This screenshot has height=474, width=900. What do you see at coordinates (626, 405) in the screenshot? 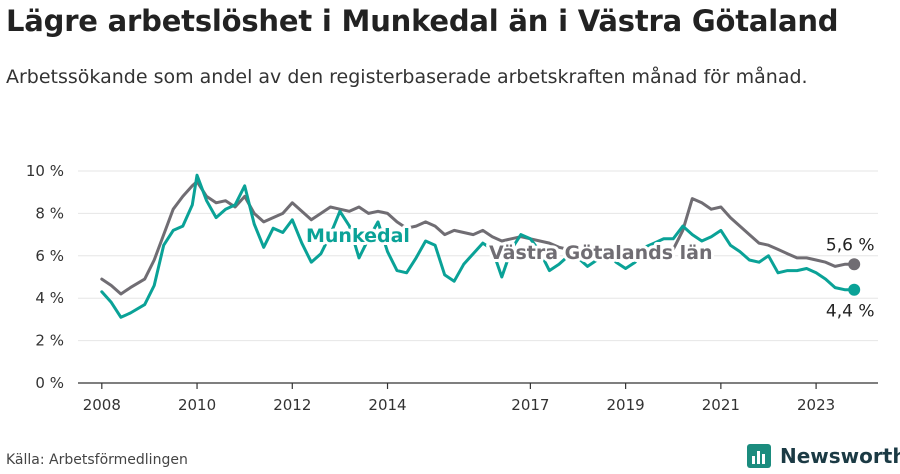
I see `x-tick-label: 2019` at bounding box center [626, 405].